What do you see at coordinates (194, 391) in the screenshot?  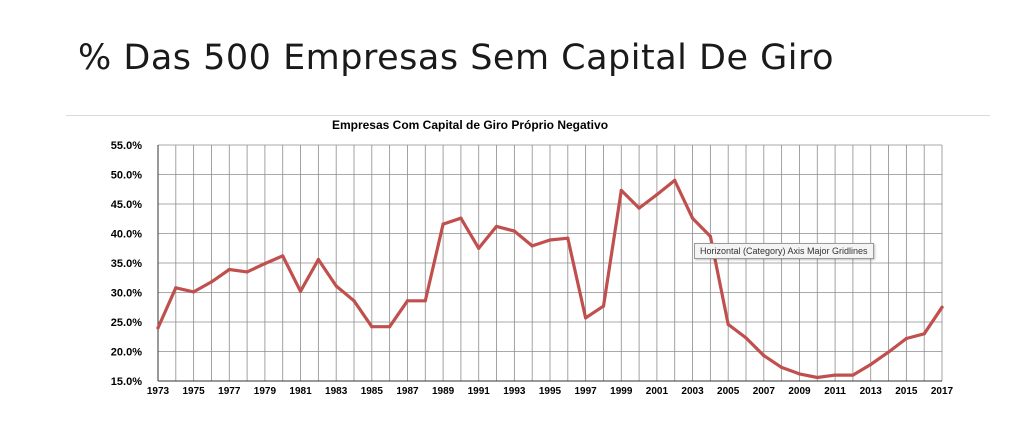 I see `x-tick-label: 1975` at bounding box center [194, 391].